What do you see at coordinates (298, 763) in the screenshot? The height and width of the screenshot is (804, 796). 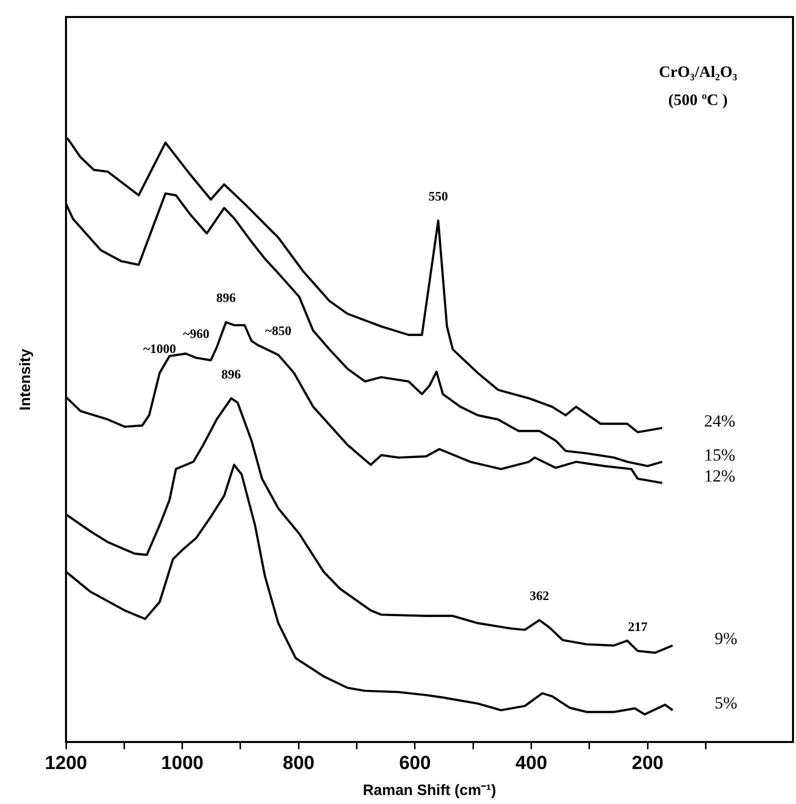 I see `x-tick-label: 800` at bounding box center [298, 763].